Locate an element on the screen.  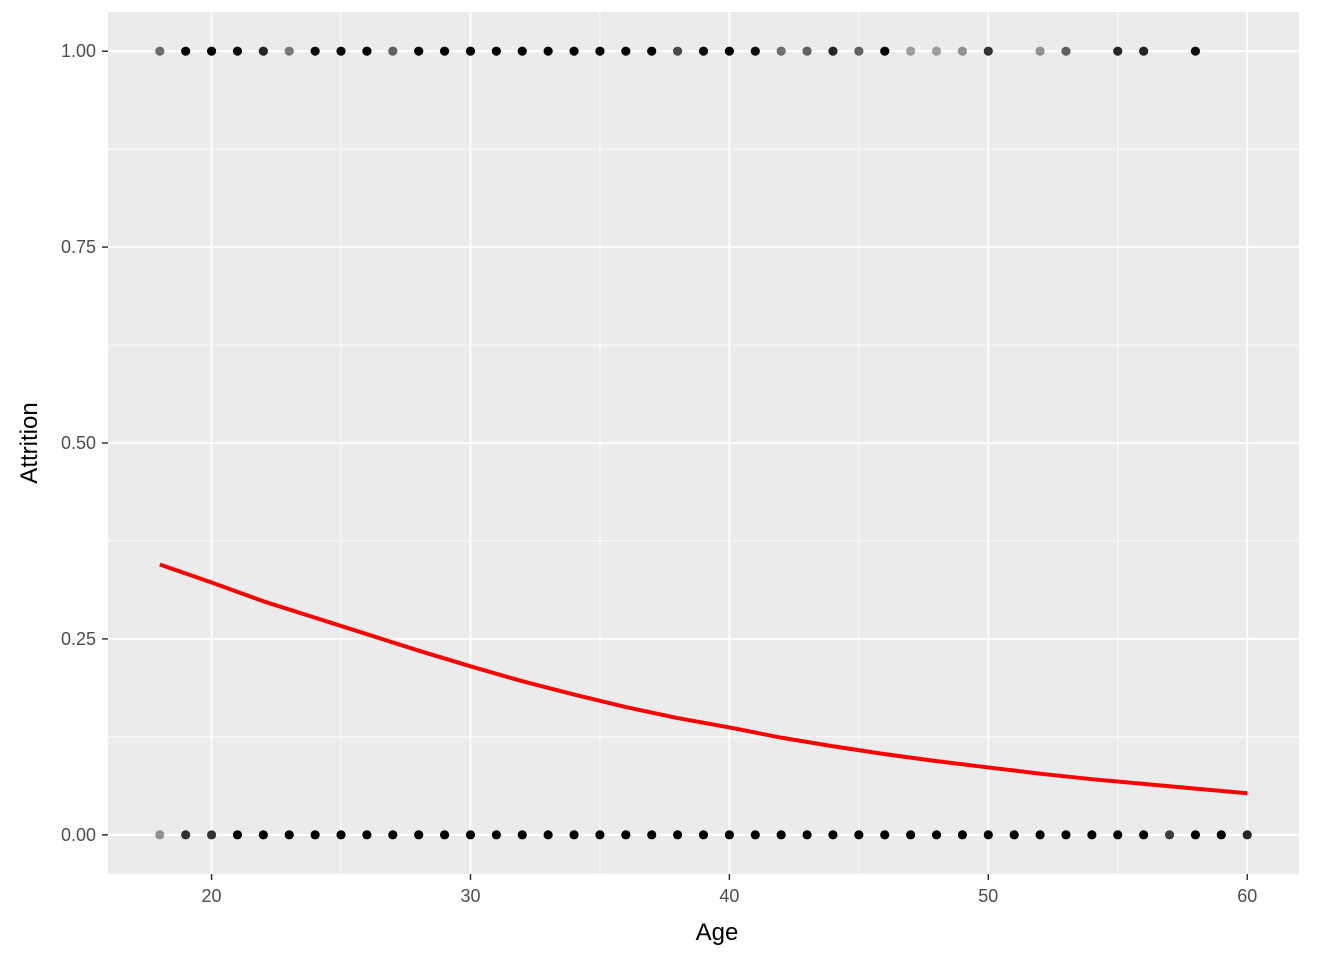
x-axis-tick-labels: 20 30 40 50 60 is located at coordinates (730, 896).